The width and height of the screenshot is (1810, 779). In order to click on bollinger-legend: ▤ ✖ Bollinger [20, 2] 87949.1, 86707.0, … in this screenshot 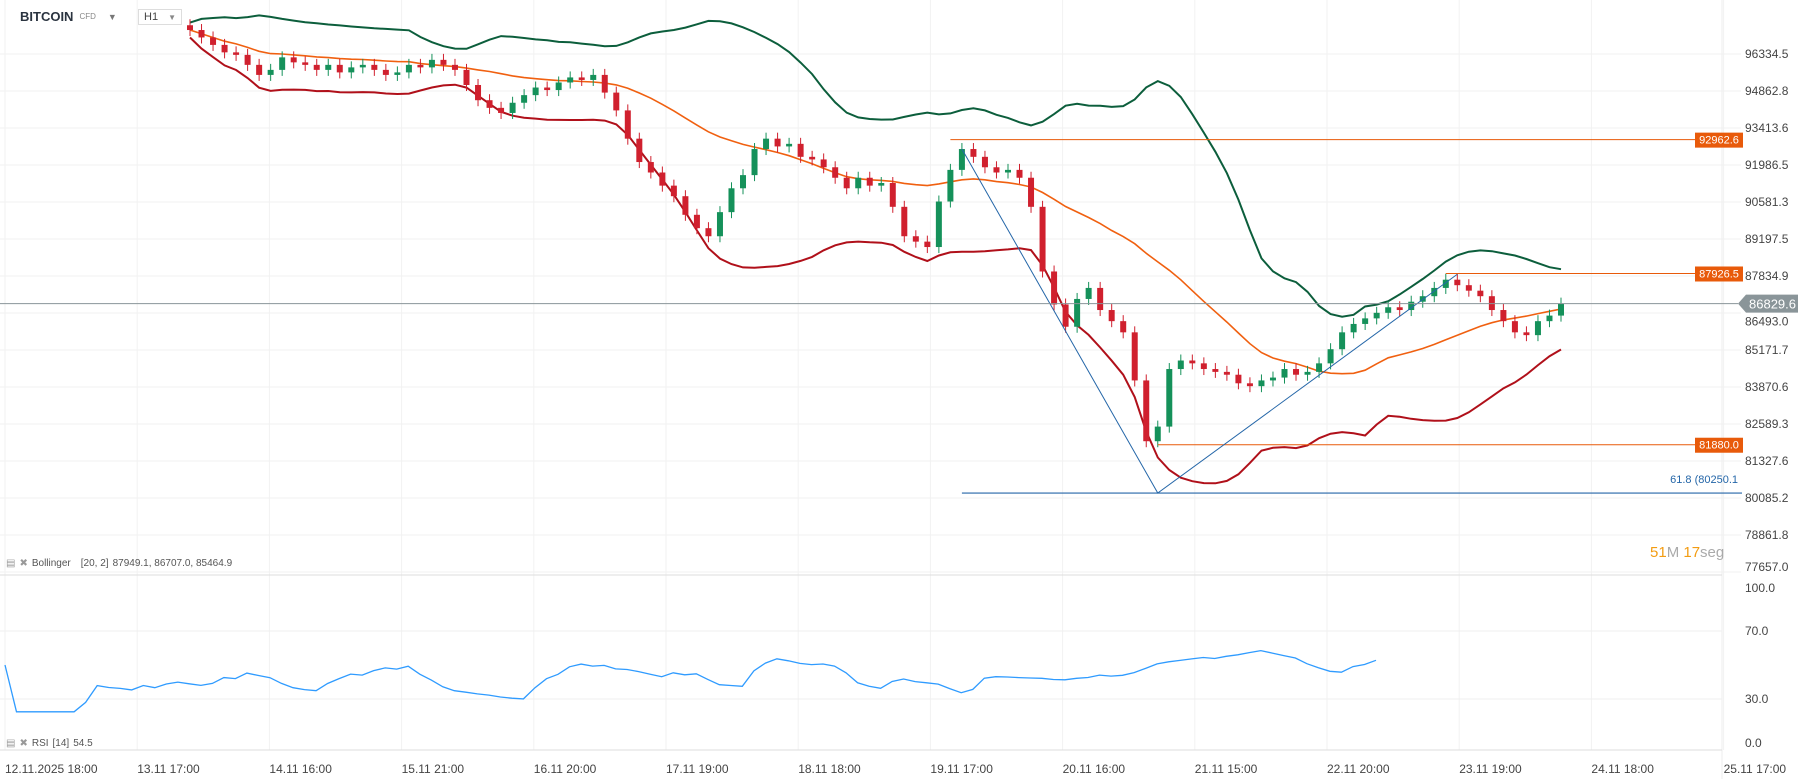, I will do `click(119, 563)`.